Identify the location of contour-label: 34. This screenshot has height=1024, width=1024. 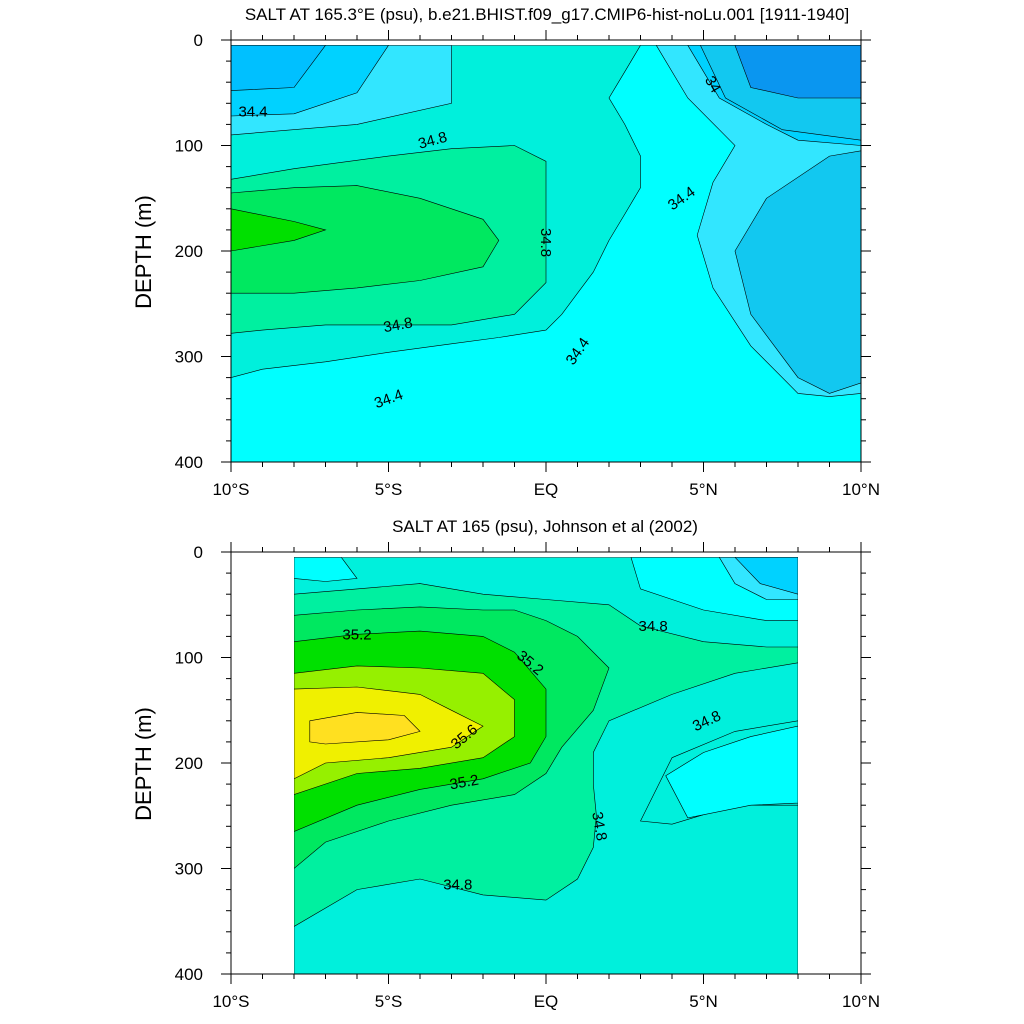
(712, 84).